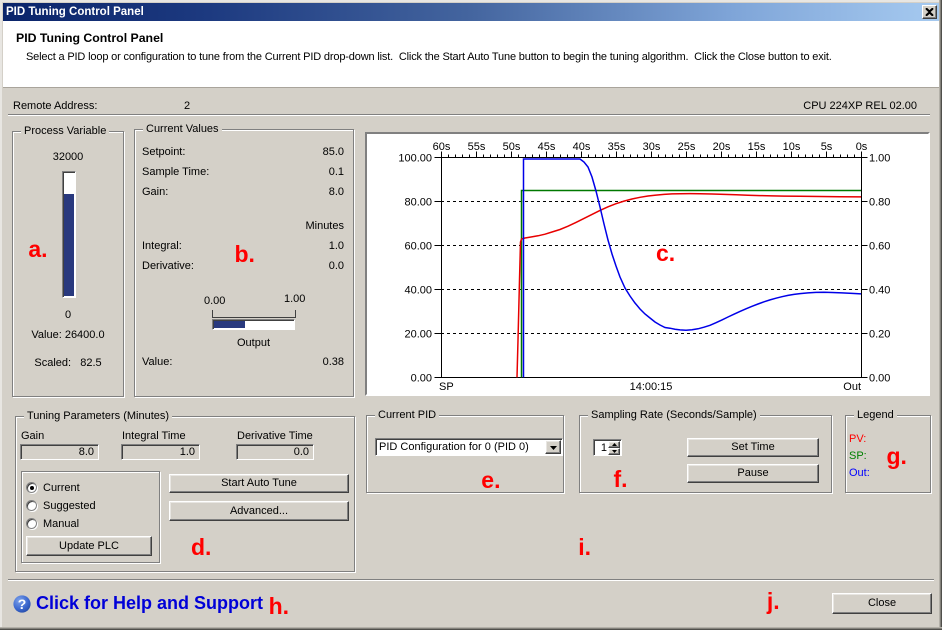 The image size is (942, 630). I want to click on svg-text: 0.80, so click(879, 203).